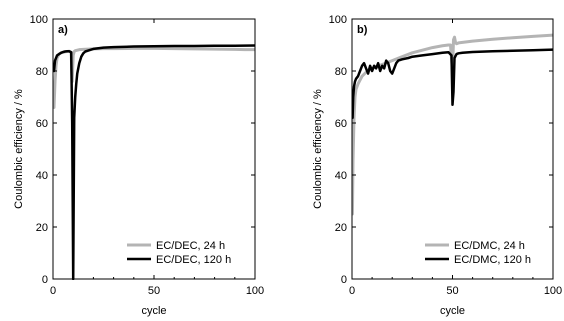 The height and width of the screenshot is (321, 564). What do you see at coordinates (63, 30) in the screenshot?
I see `panel-label: a)` at bounding box center [63, 30].